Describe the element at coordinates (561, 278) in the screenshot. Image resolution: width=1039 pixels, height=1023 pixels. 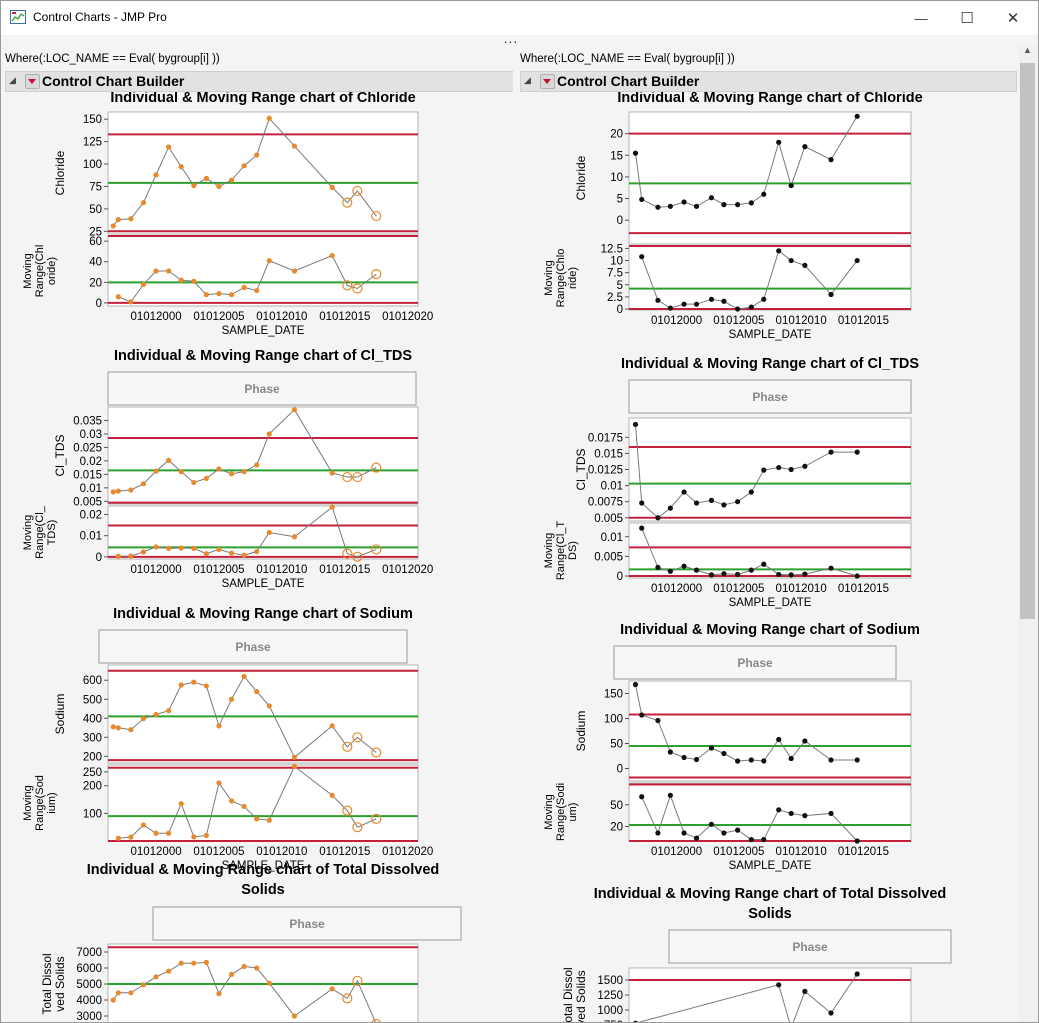
I see `moving-range-y-axis-label: Range(Chlo` at that location.